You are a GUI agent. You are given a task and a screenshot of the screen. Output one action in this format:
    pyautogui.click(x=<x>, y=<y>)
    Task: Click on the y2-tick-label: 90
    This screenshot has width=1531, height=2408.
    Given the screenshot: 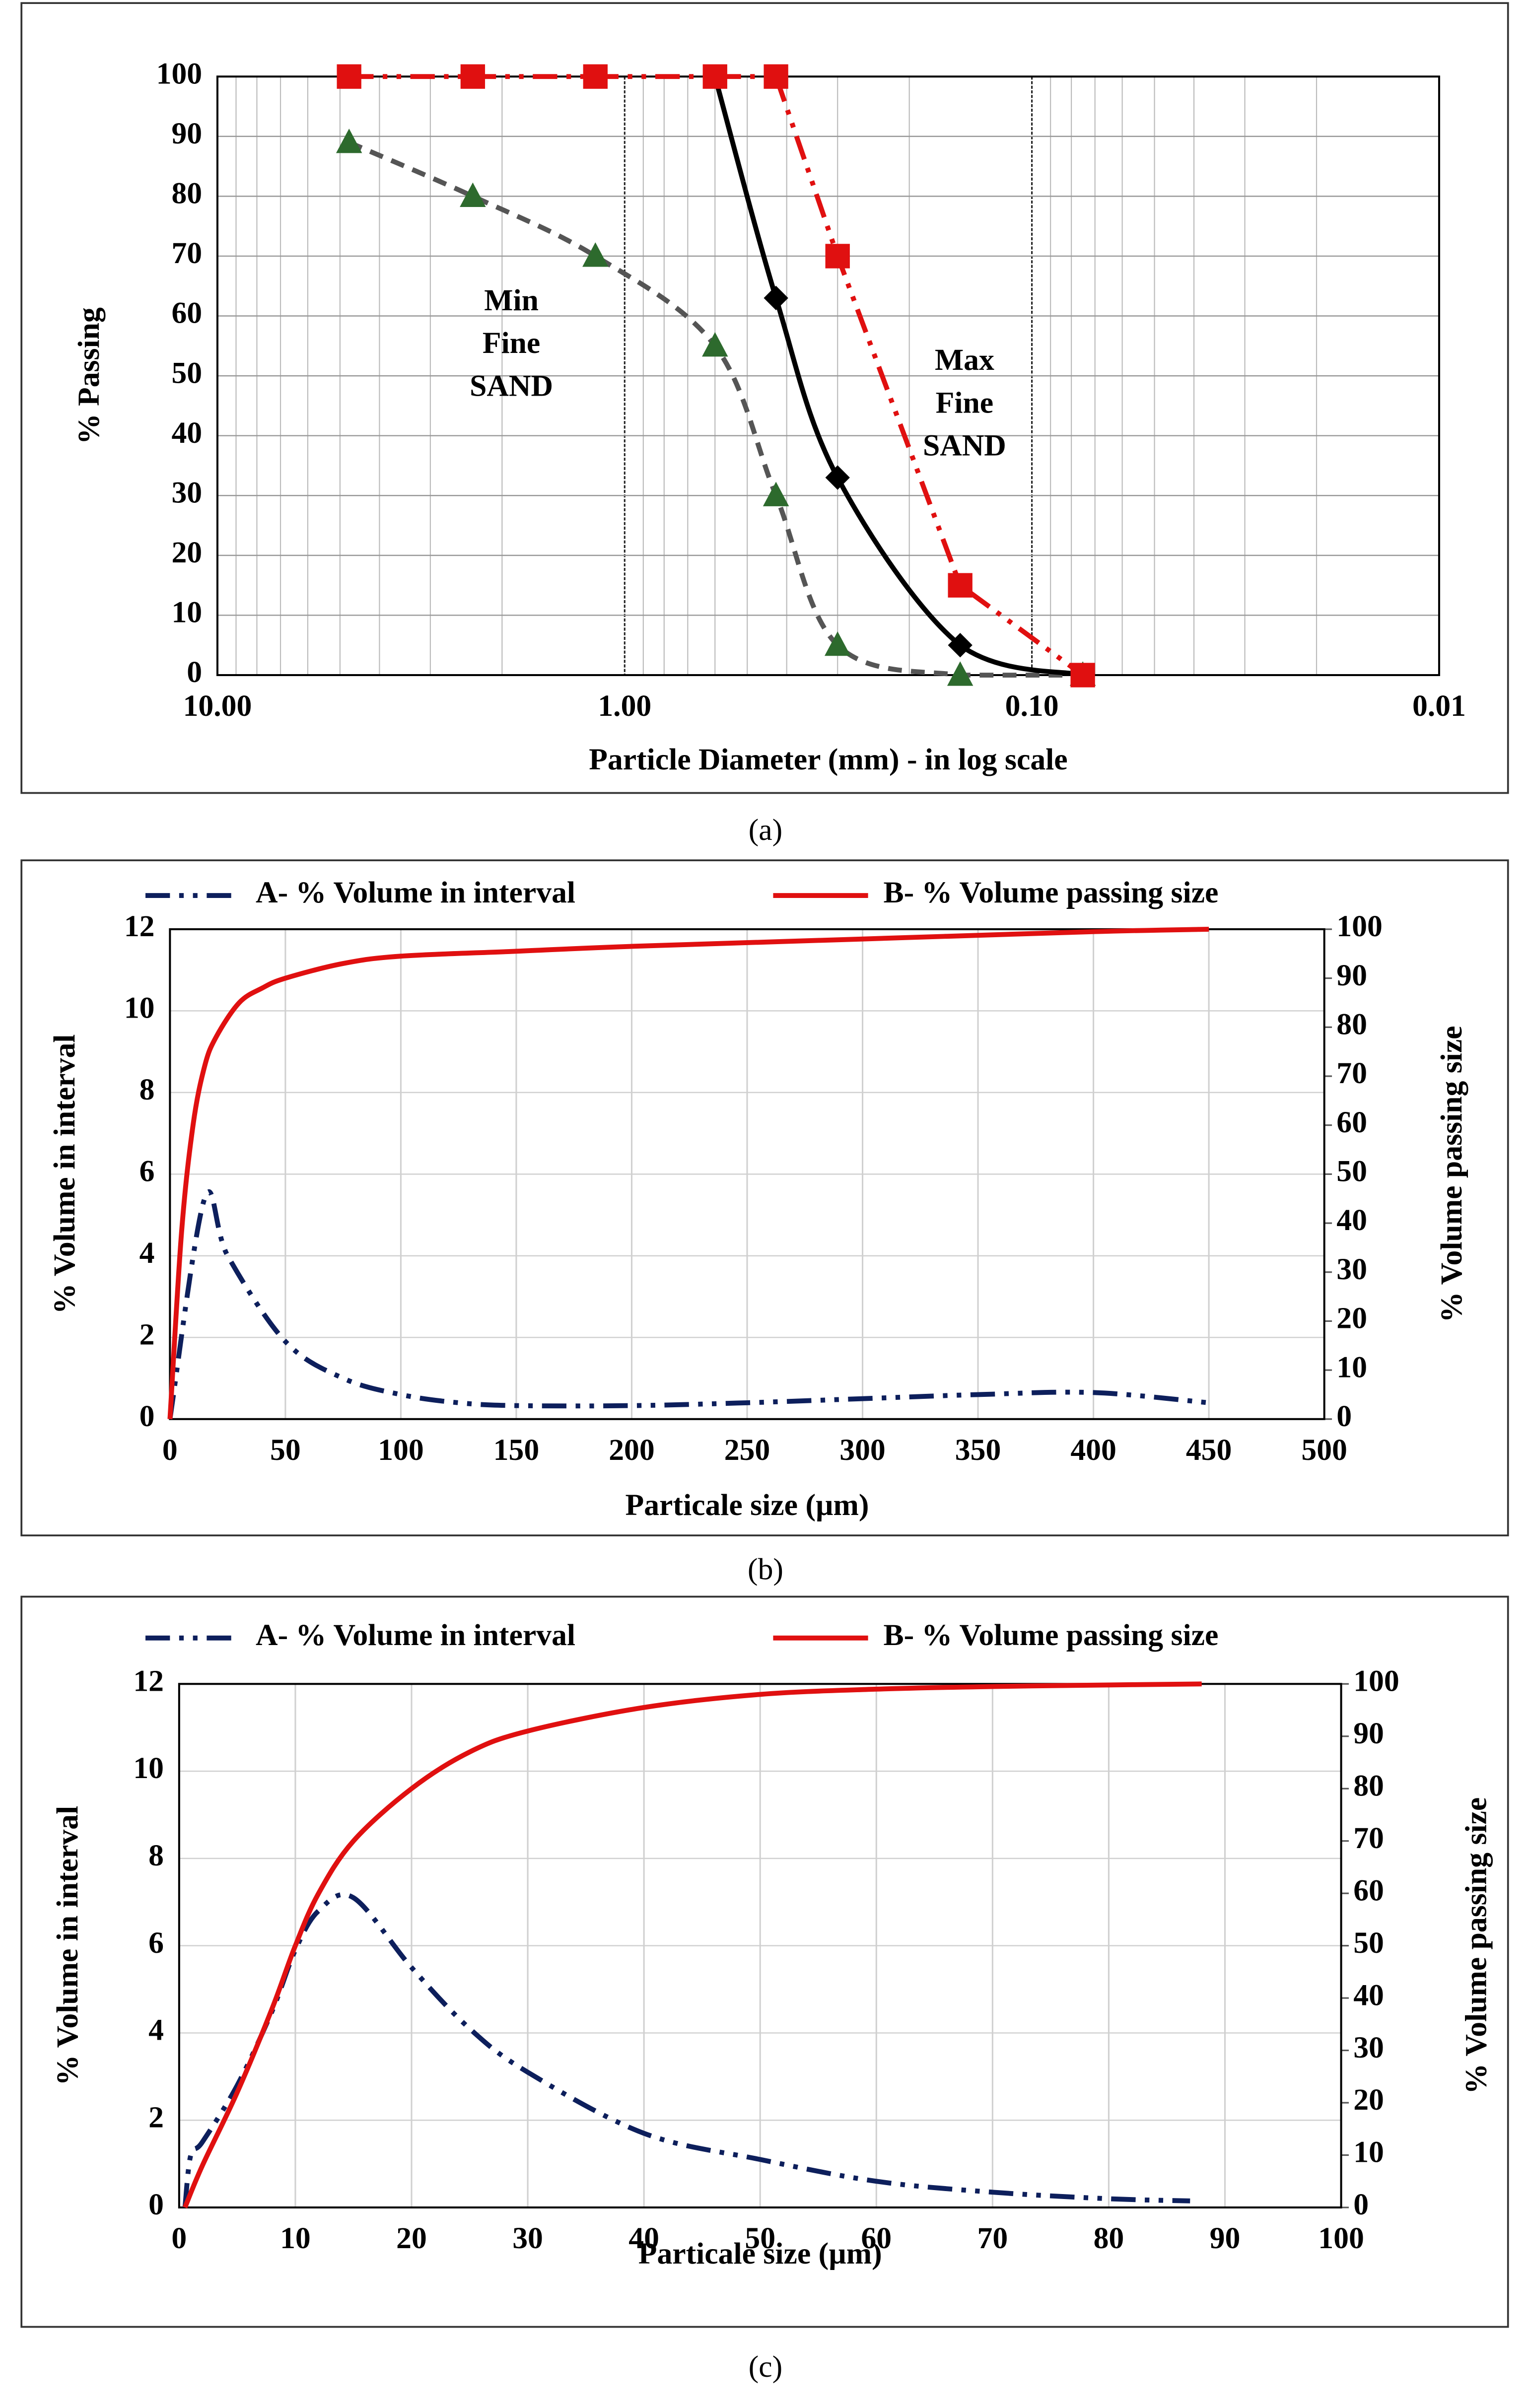 What is the action you would take?
    pyautogui.click(x=1368, y=1733)
    